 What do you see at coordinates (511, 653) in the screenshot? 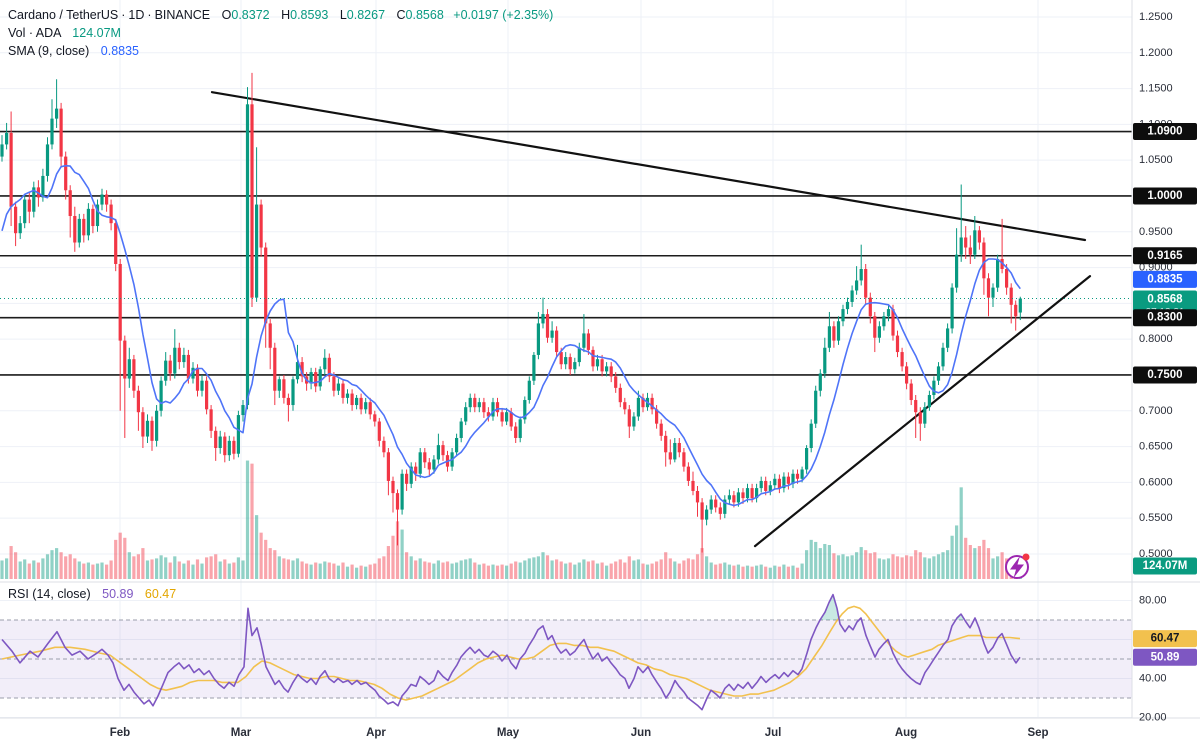
I see `rsi-ma-line` at bounding box center [511, 653].